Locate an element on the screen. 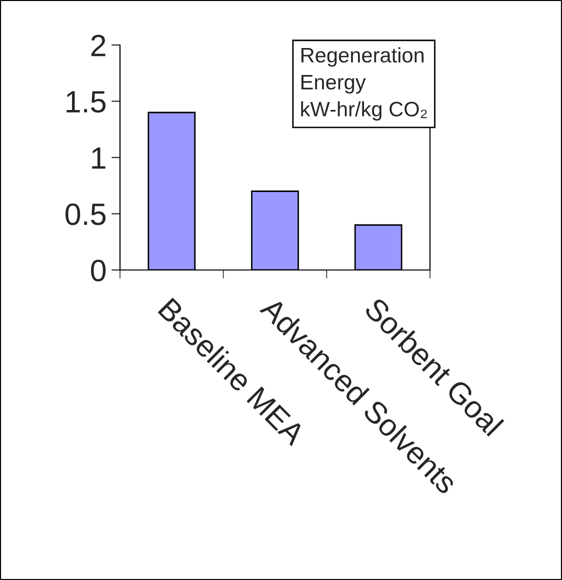 Image resolution: width=562 pixels, height=580 pixels. y-tick-label: 2 is located at coordinates (98, 45).